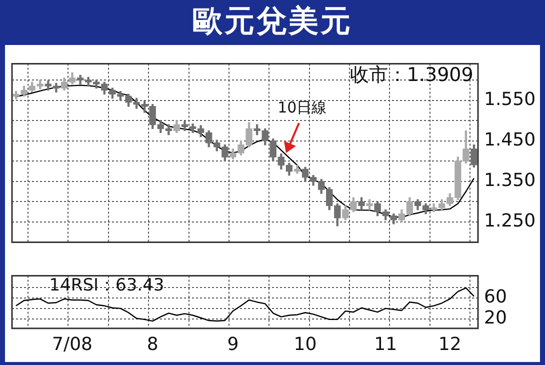 The image size is (545, 365). I want to click on y-tick-label: 60, so click(495, 297).